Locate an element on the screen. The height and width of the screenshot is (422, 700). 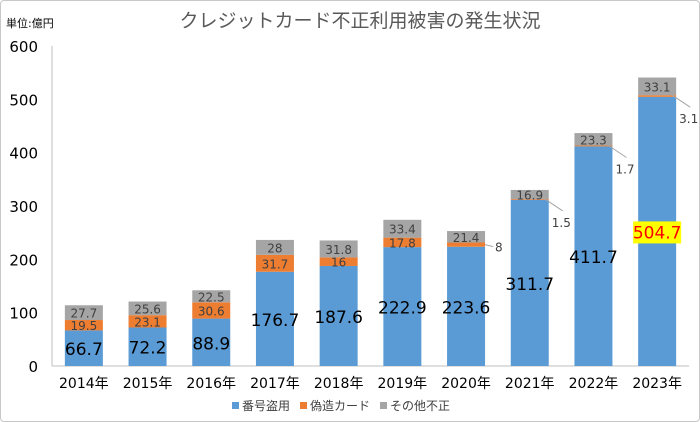
data-label-series-2: 31.8 is located at coordinates (338, 250).